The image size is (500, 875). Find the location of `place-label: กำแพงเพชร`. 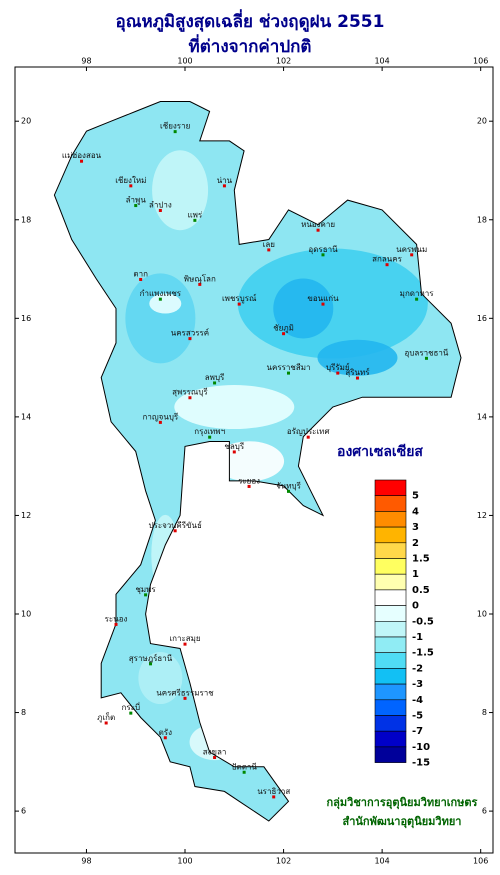

place-label: กำแพงเพชร is located at coordinates (161, 293).